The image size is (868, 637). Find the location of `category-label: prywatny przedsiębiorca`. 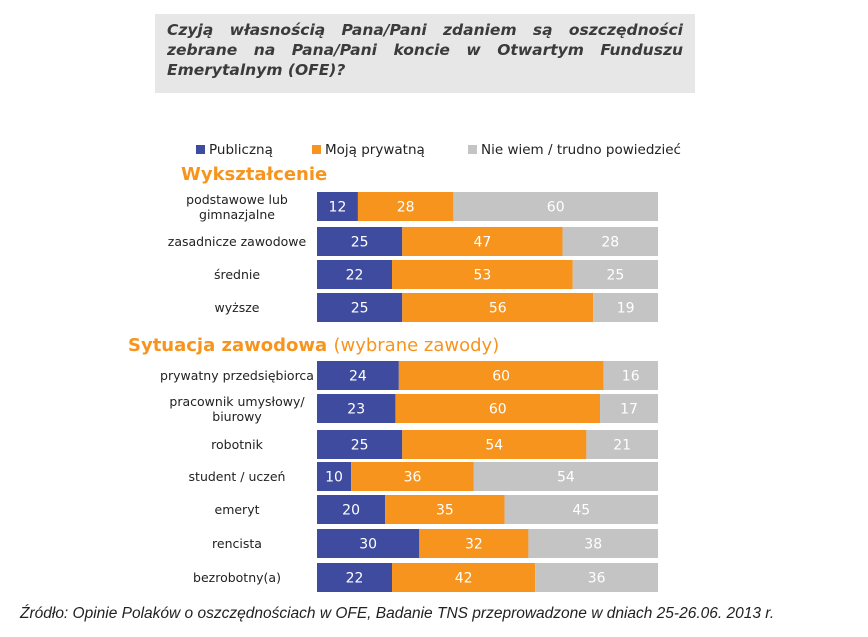

category-label: prywatny przedsiębiorca is located at coordinates (237, 375).